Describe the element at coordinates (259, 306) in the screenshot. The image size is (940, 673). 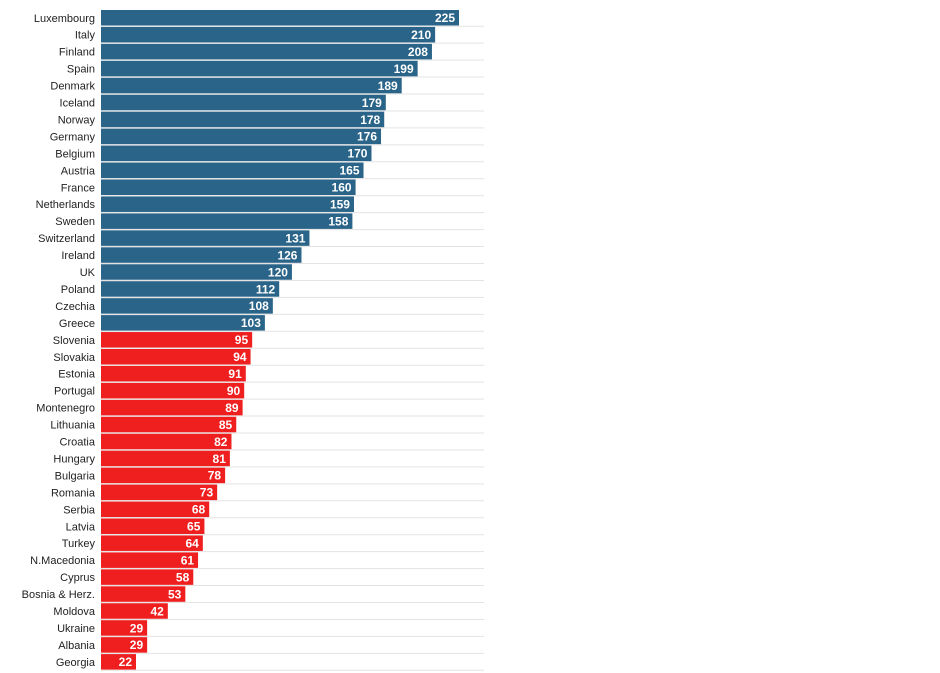
I see `value-label: 108` at that location.